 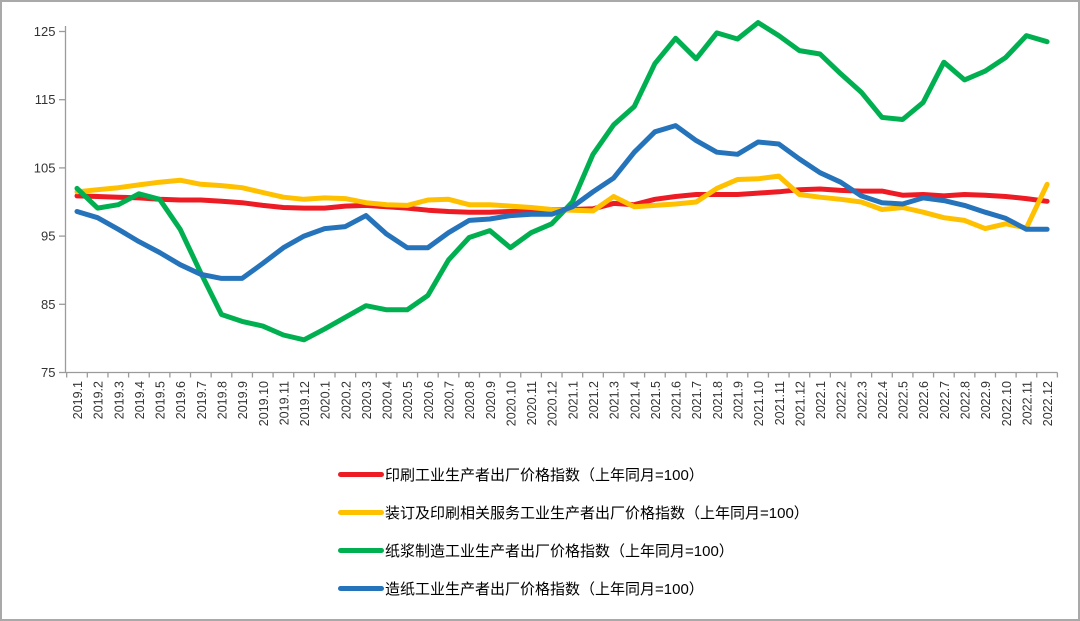 I want to click on legend-item-binding-printing-services: 装订及印刷相关服务工业生产者出厂价格指数（上年同月=100）, so click(x=573, y=512).